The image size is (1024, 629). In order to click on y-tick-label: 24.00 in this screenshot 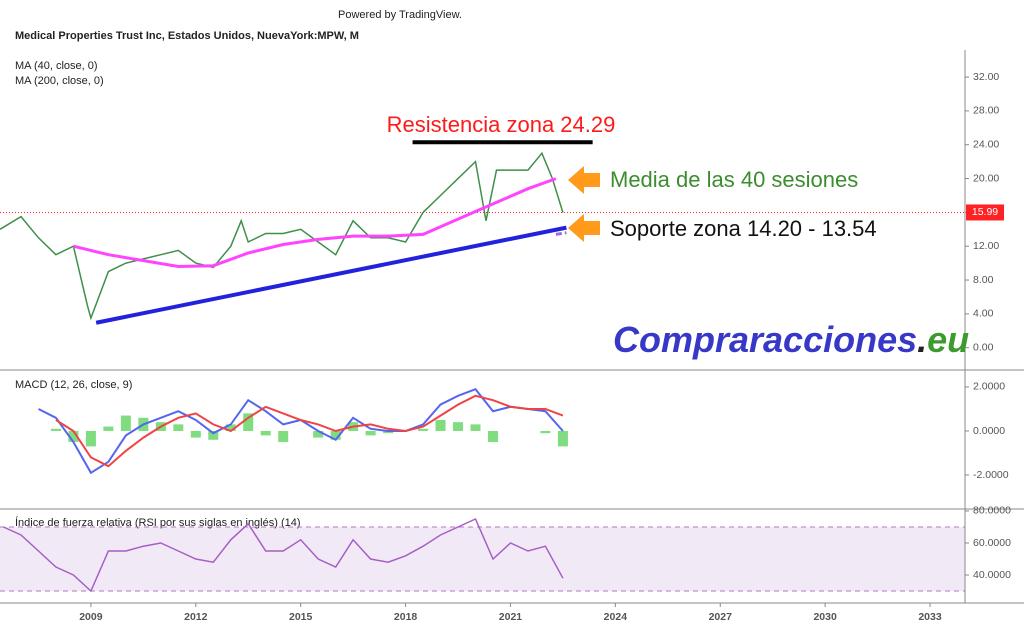, I will do `click(986, 145)`.